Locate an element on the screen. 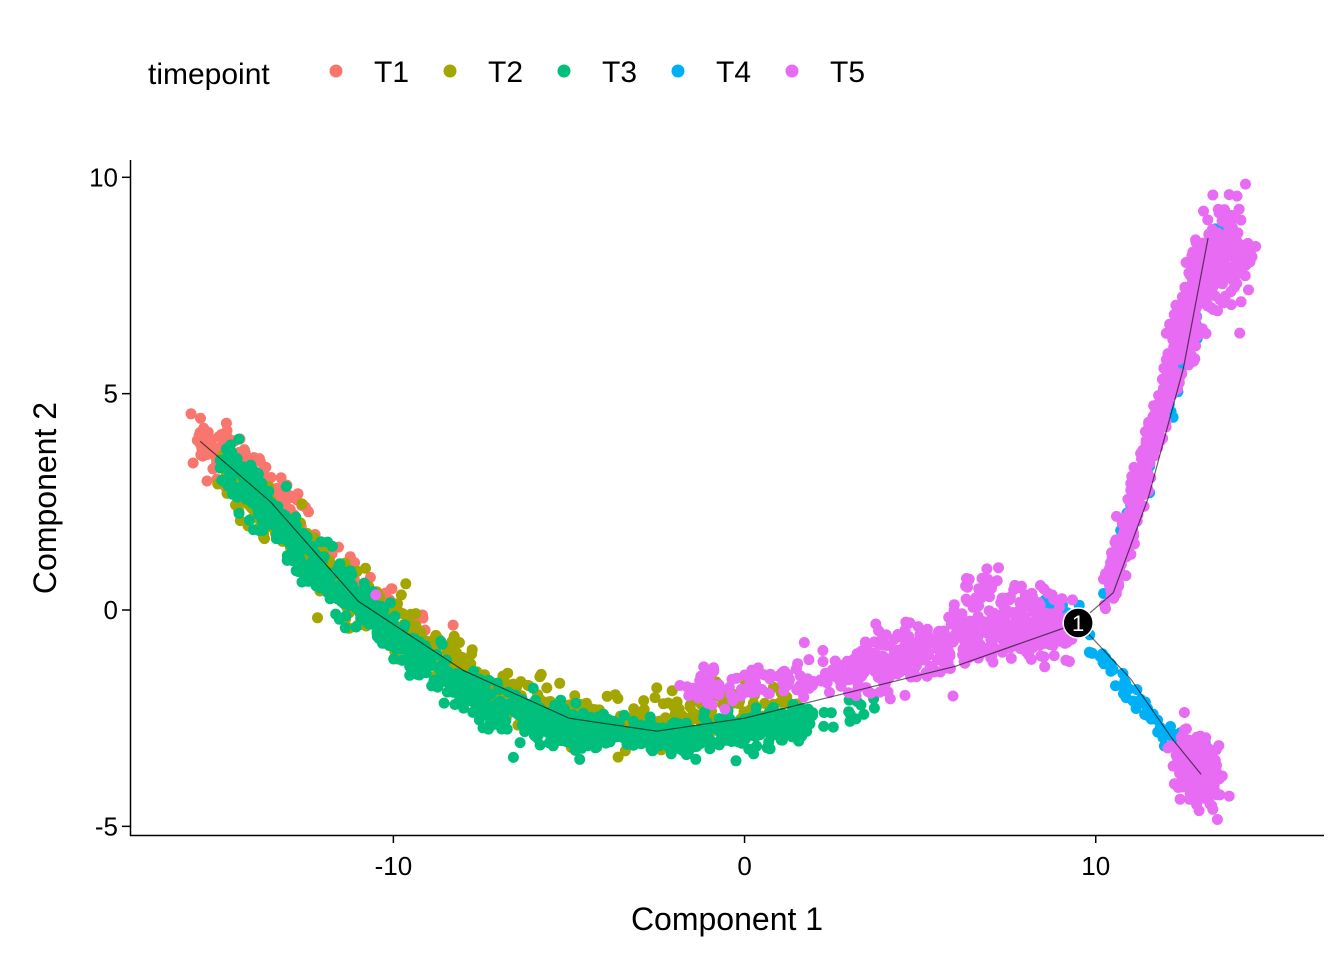  legend-label-t4: T4 is located at coordinates (733, 72).